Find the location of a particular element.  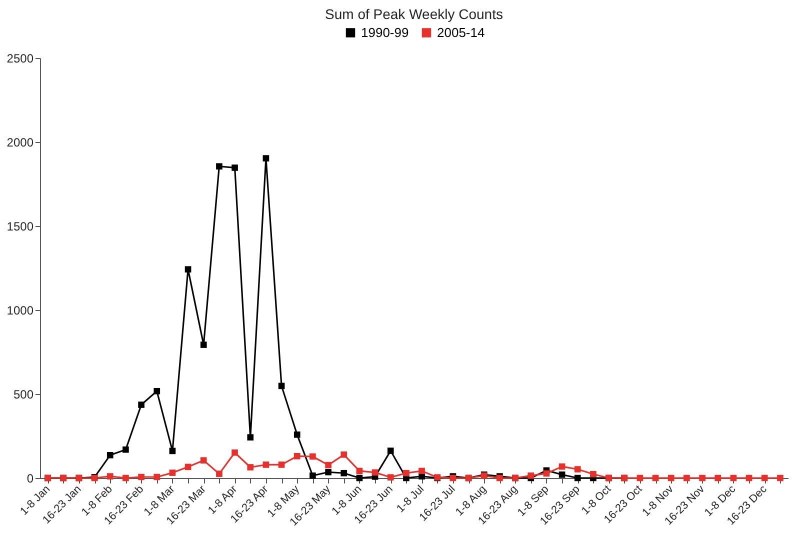

legend-label: 2005-14 is located at coordinates (461, 32).